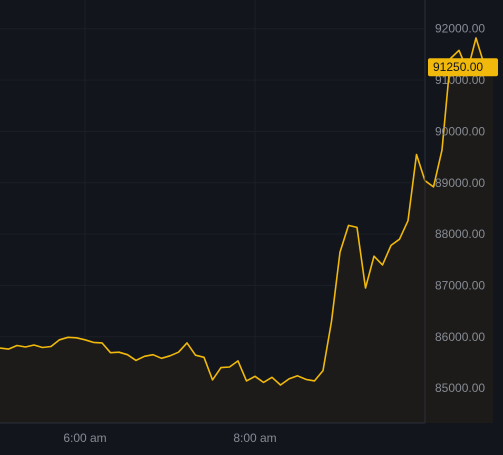 The width and height of the screenshot is (503, 455). Describe the element at coordinates (458, 67) in the screenshot. I see `current-price-label: 91250.00` at that location.